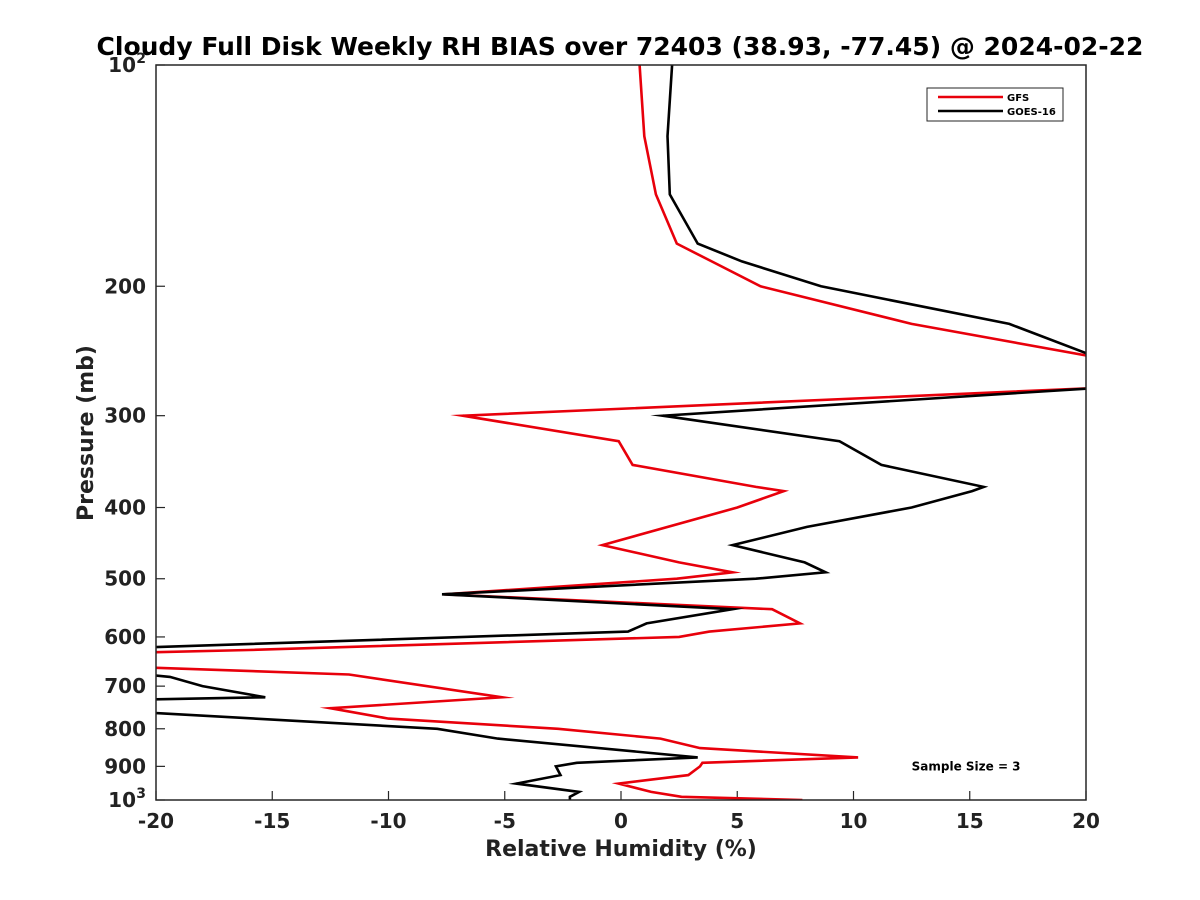 The width and height of the screenshot is (1200, 900). Describe the element at coordinates (621, 849) in the screenshot. I see `x-axis-label: Relative Humidity (%)` at that location.